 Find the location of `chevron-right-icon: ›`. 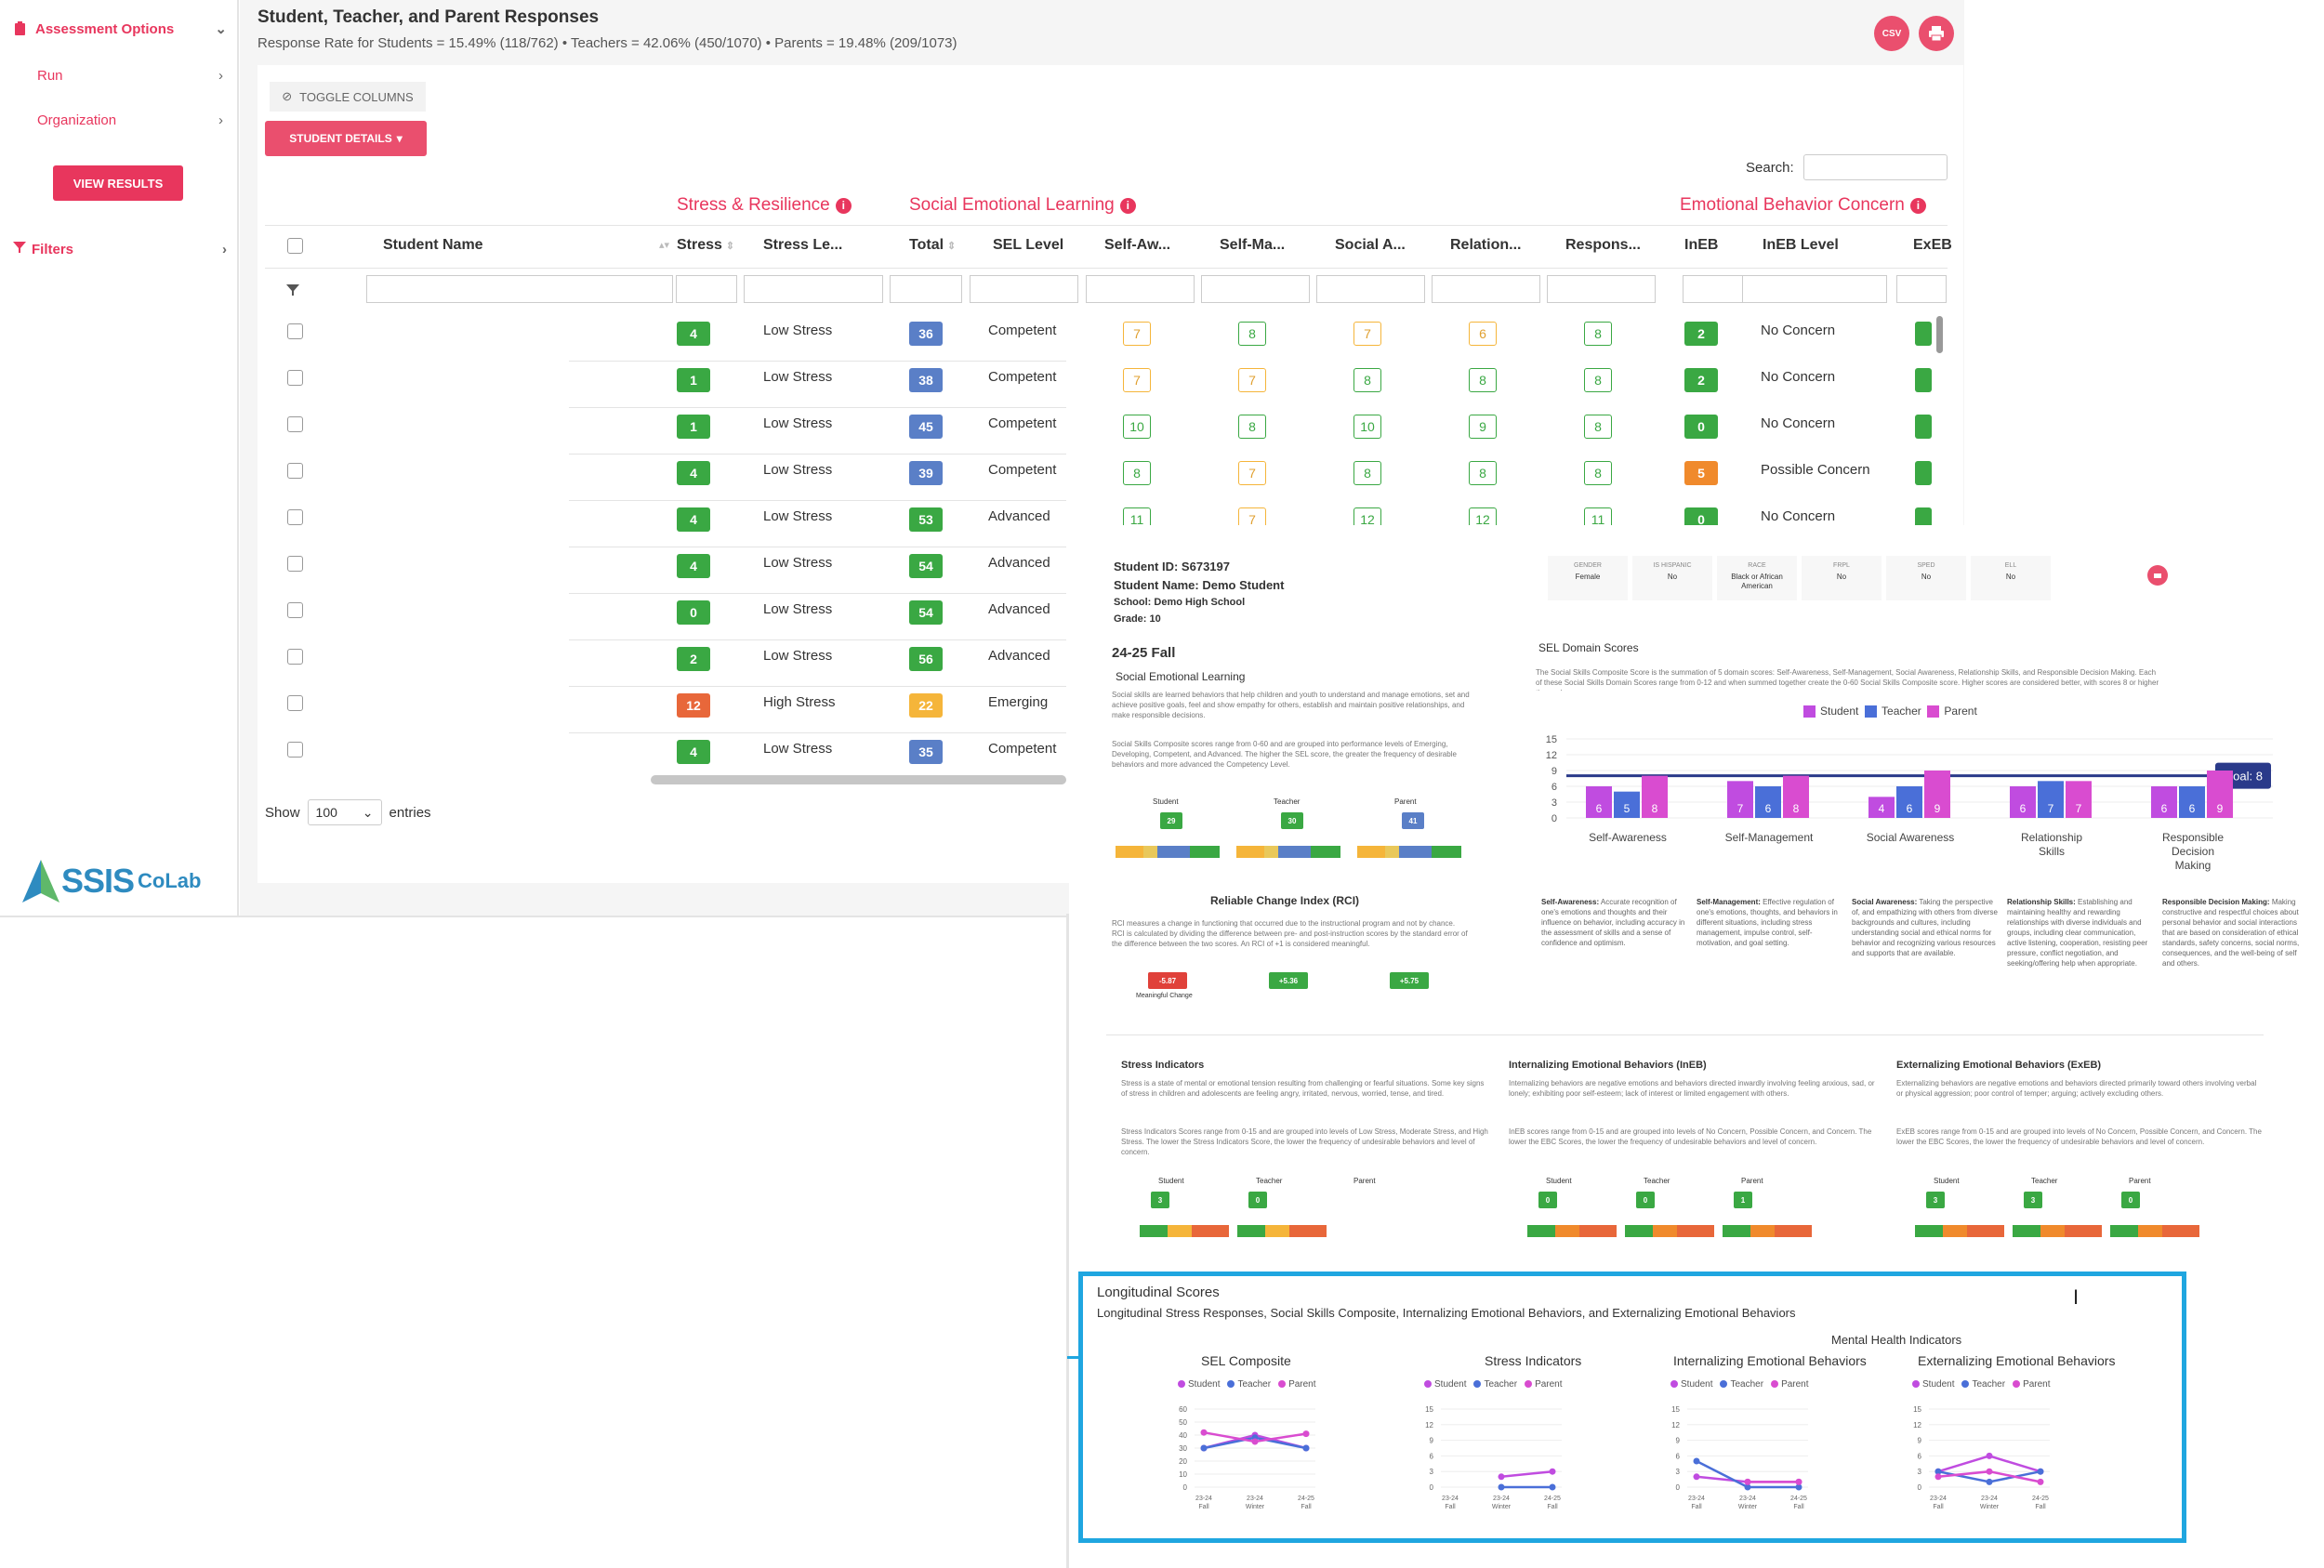

chevron-right-icon: › is located at coordinates (220, 76).